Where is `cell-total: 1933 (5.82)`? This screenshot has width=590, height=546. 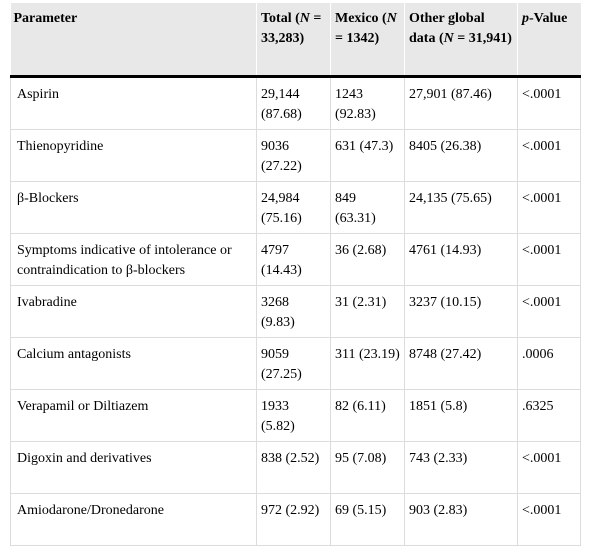 cell-total: 1933 (5.82) is located at coordinates (293, 415).